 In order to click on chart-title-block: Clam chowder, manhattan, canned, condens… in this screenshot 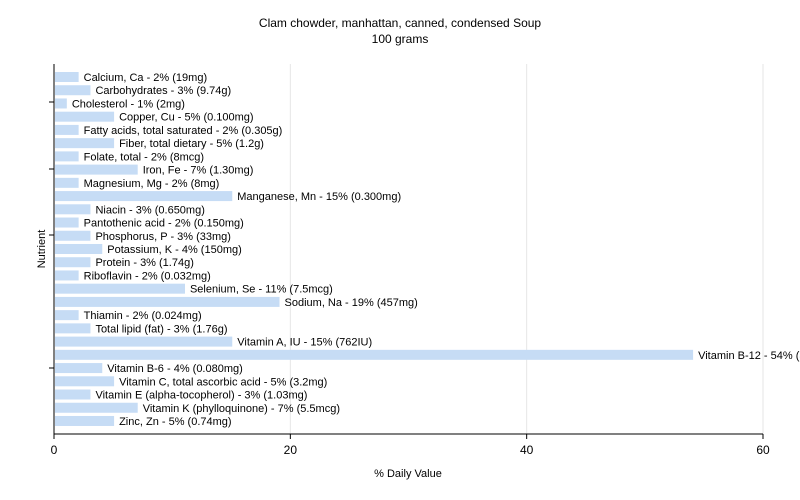, I will do `click(400, 31)`.